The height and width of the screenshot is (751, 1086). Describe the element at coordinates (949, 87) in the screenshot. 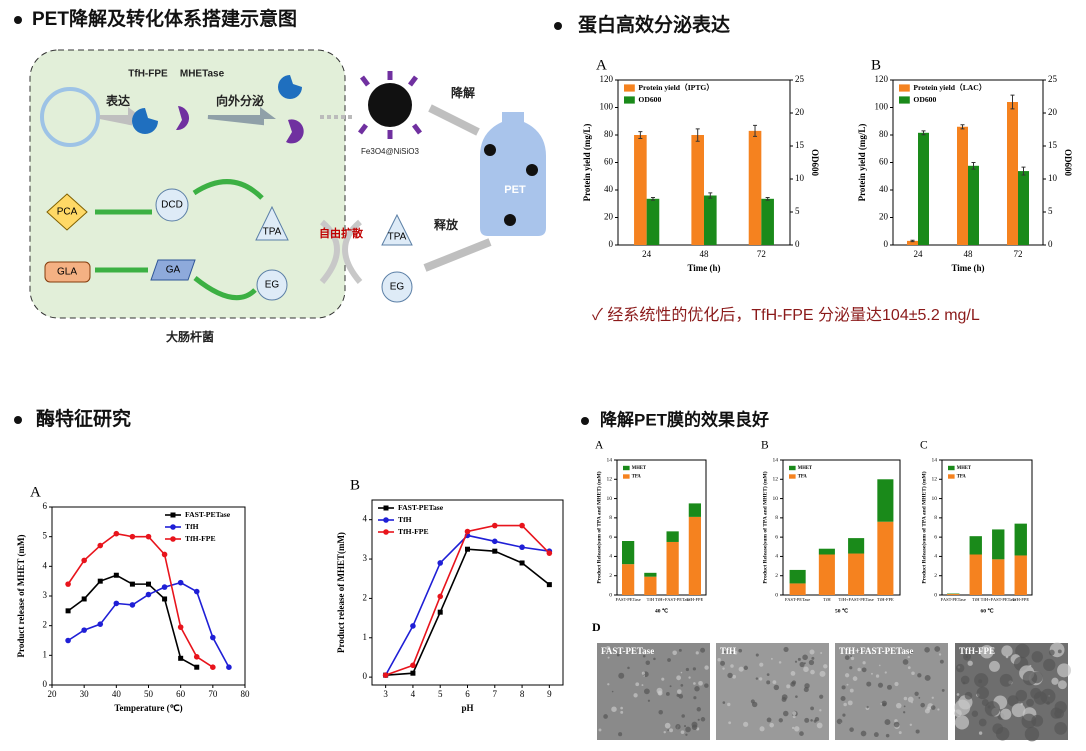

I see `legend-label: Protein yield（LAC）` at that location.